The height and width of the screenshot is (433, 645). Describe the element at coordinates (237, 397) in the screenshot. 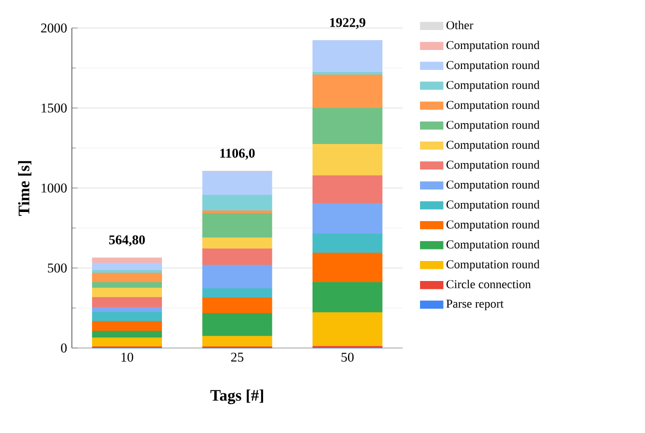

I see `x-axis-title: Tags [#]` at that location.